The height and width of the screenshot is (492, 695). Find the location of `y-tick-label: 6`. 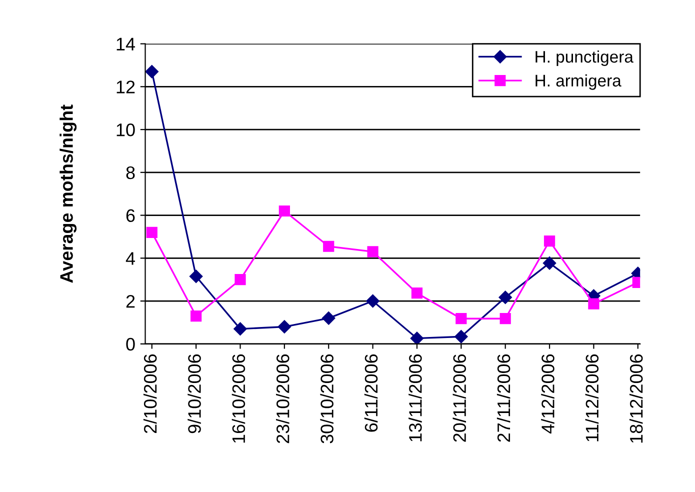

y-tick-label: 6 is located at coordinates (130, 215).